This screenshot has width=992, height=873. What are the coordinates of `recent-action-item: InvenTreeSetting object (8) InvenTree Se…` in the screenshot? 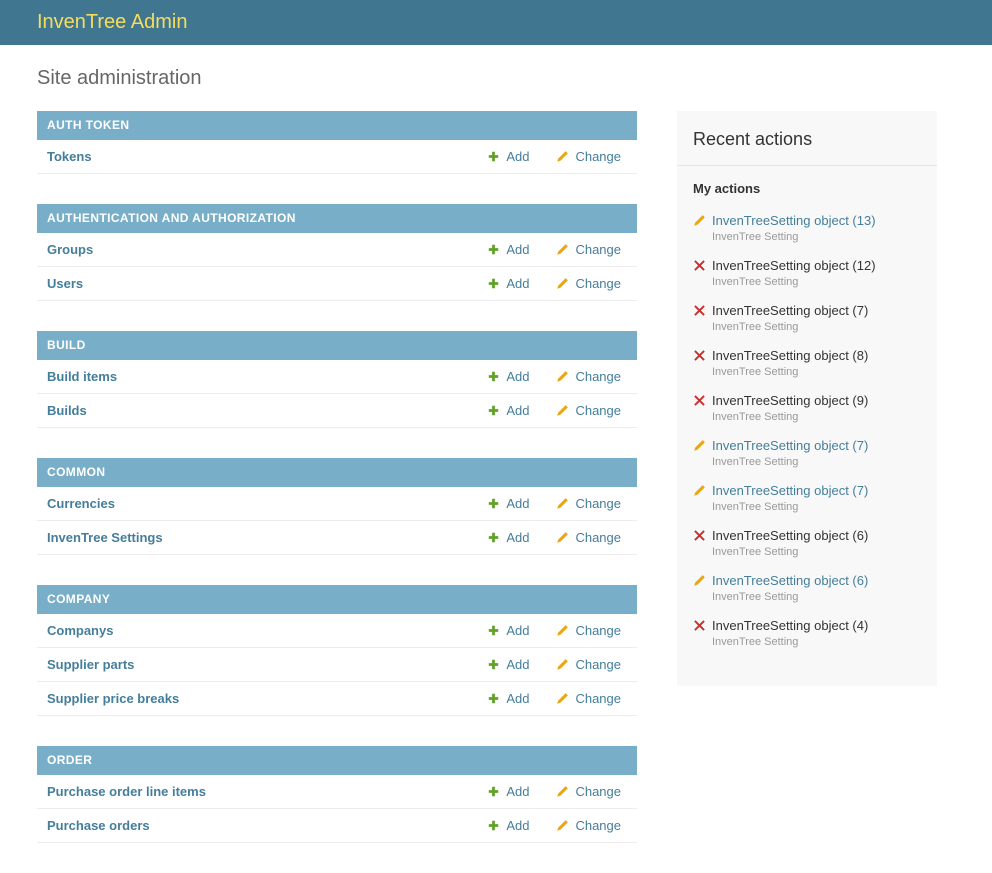 It's located at (807, 363).